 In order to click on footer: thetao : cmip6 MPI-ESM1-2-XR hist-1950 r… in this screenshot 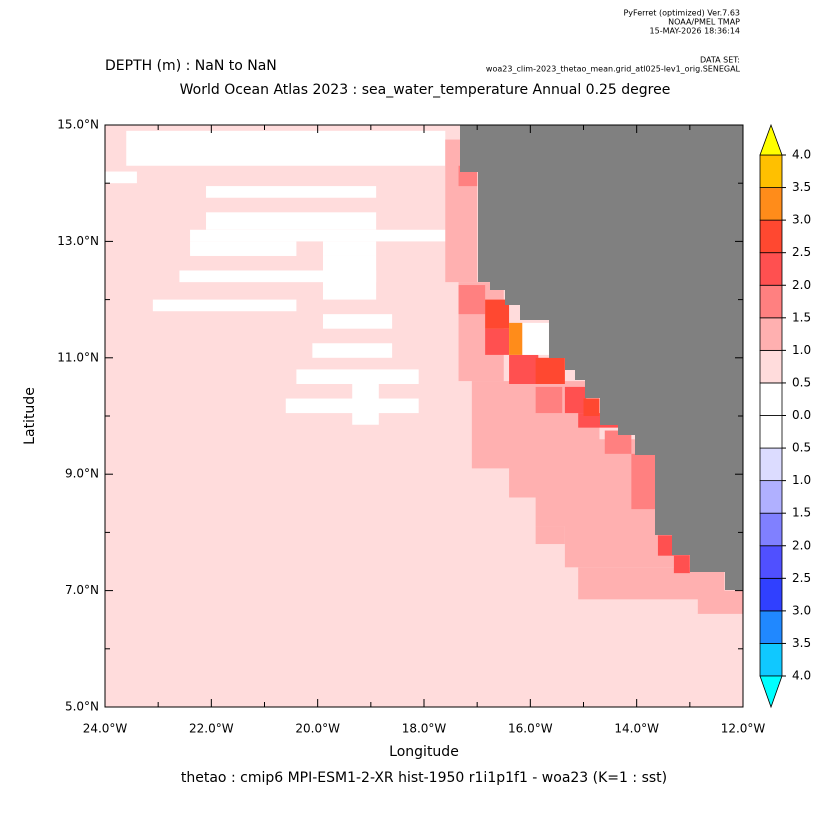, I will do `click(424, 778)`.